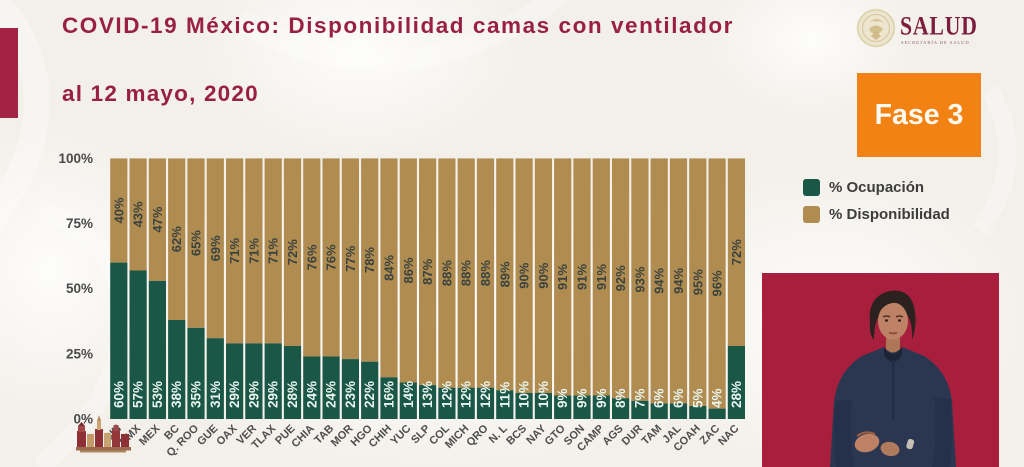 This screenshot has width=1024, height=467. What do you see at coordinates (427, 394) in the screenshot?
I see `svg-text: 13%` at bounding box center [427, 394].